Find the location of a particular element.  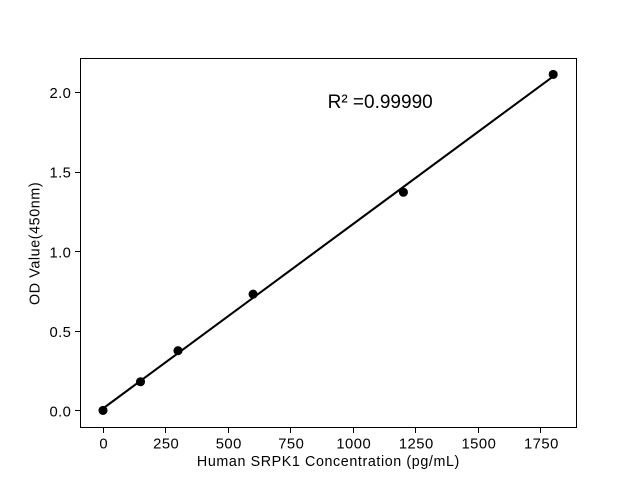

svg-text: 250 is located at coordinates (166, 445).